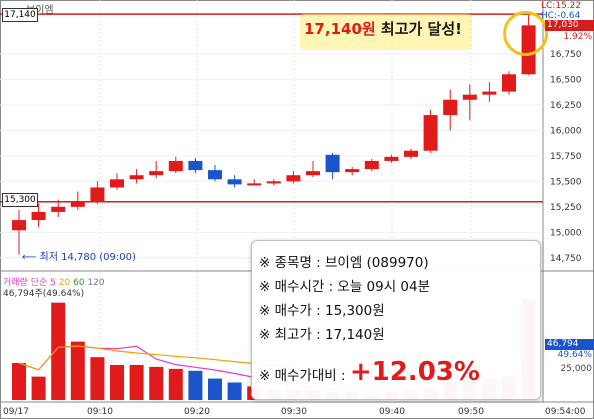 Image resolution: width=594 pixels, height=419 pixels. I want to click on diff-value: +12.03%, so click(414, 372).